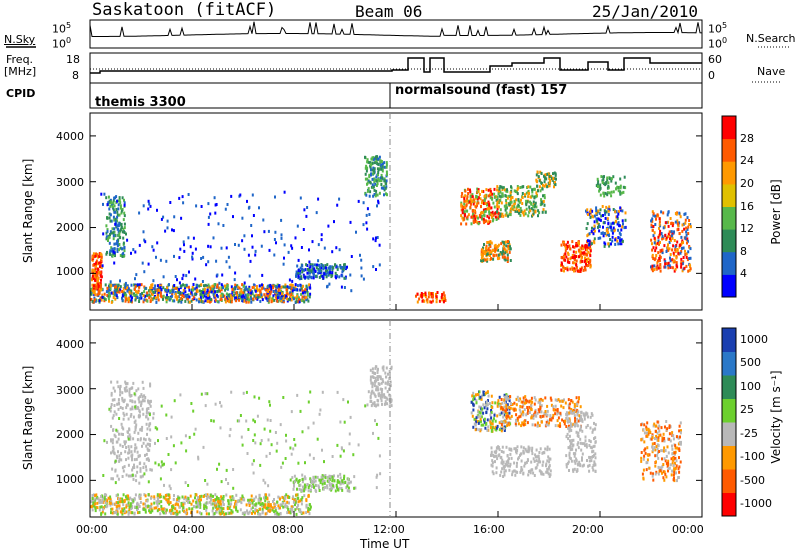 The width and height of the screenshot is (800, 554). Describe the element at coordinates (481, 90) in the screenshot. I see `cpid-mode-normalsound: normalsound (fast) 157` at that location.